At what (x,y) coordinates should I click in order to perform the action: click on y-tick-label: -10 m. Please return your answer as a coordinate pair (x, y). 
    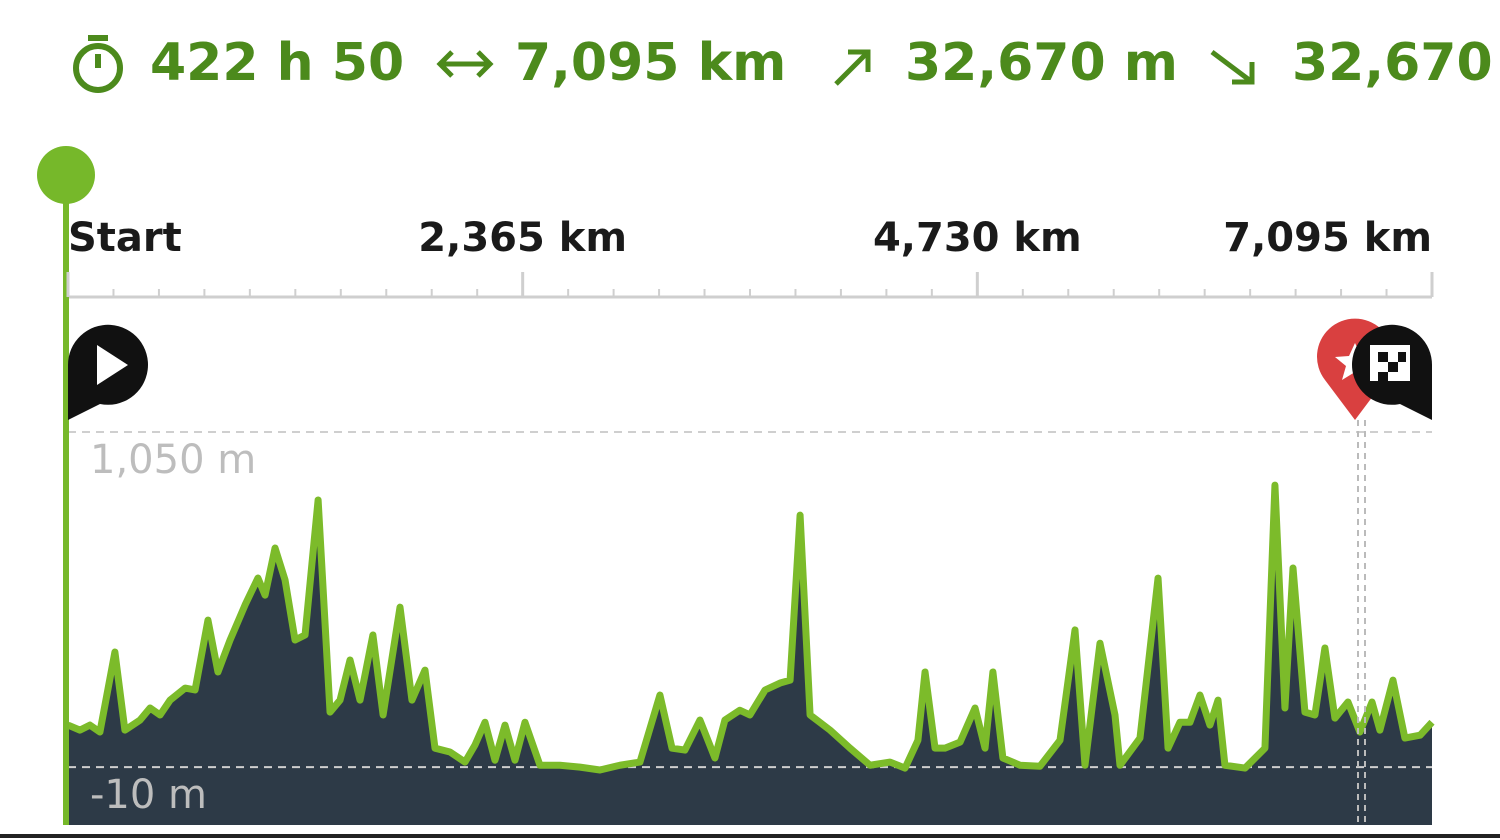
    Looking at the image, I should click on (148, 795).